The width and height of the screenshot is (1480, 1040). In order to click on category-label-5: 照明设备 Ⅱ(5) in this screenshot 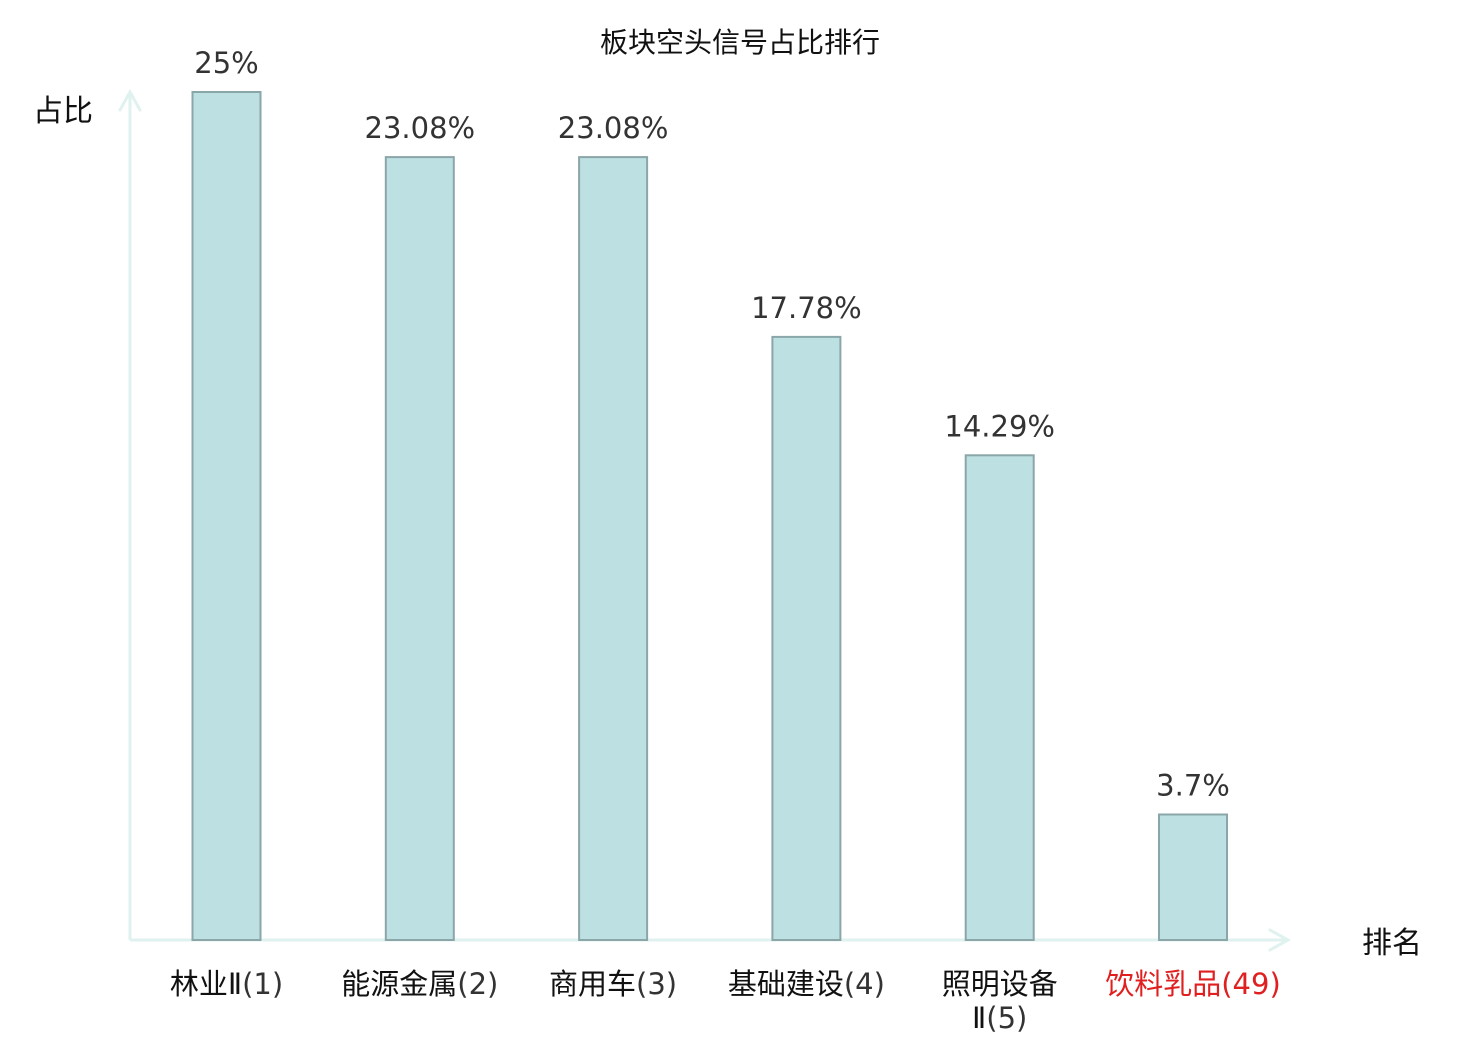, I will do `click(1000, 1001)`.